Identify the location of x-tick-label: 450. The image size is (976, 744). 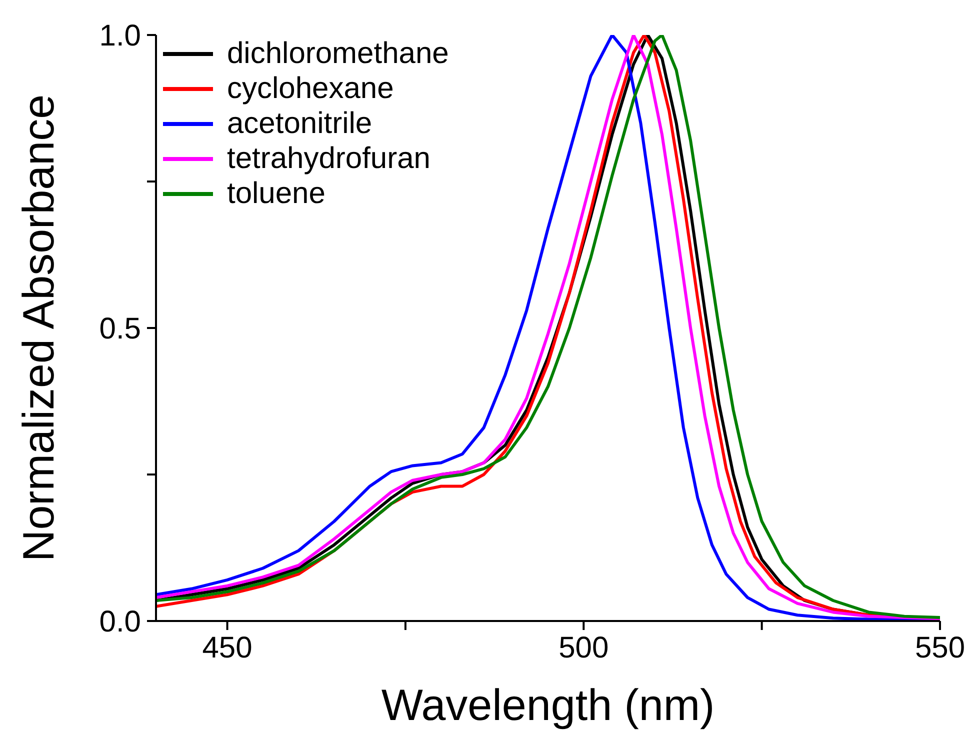
(227, 647).